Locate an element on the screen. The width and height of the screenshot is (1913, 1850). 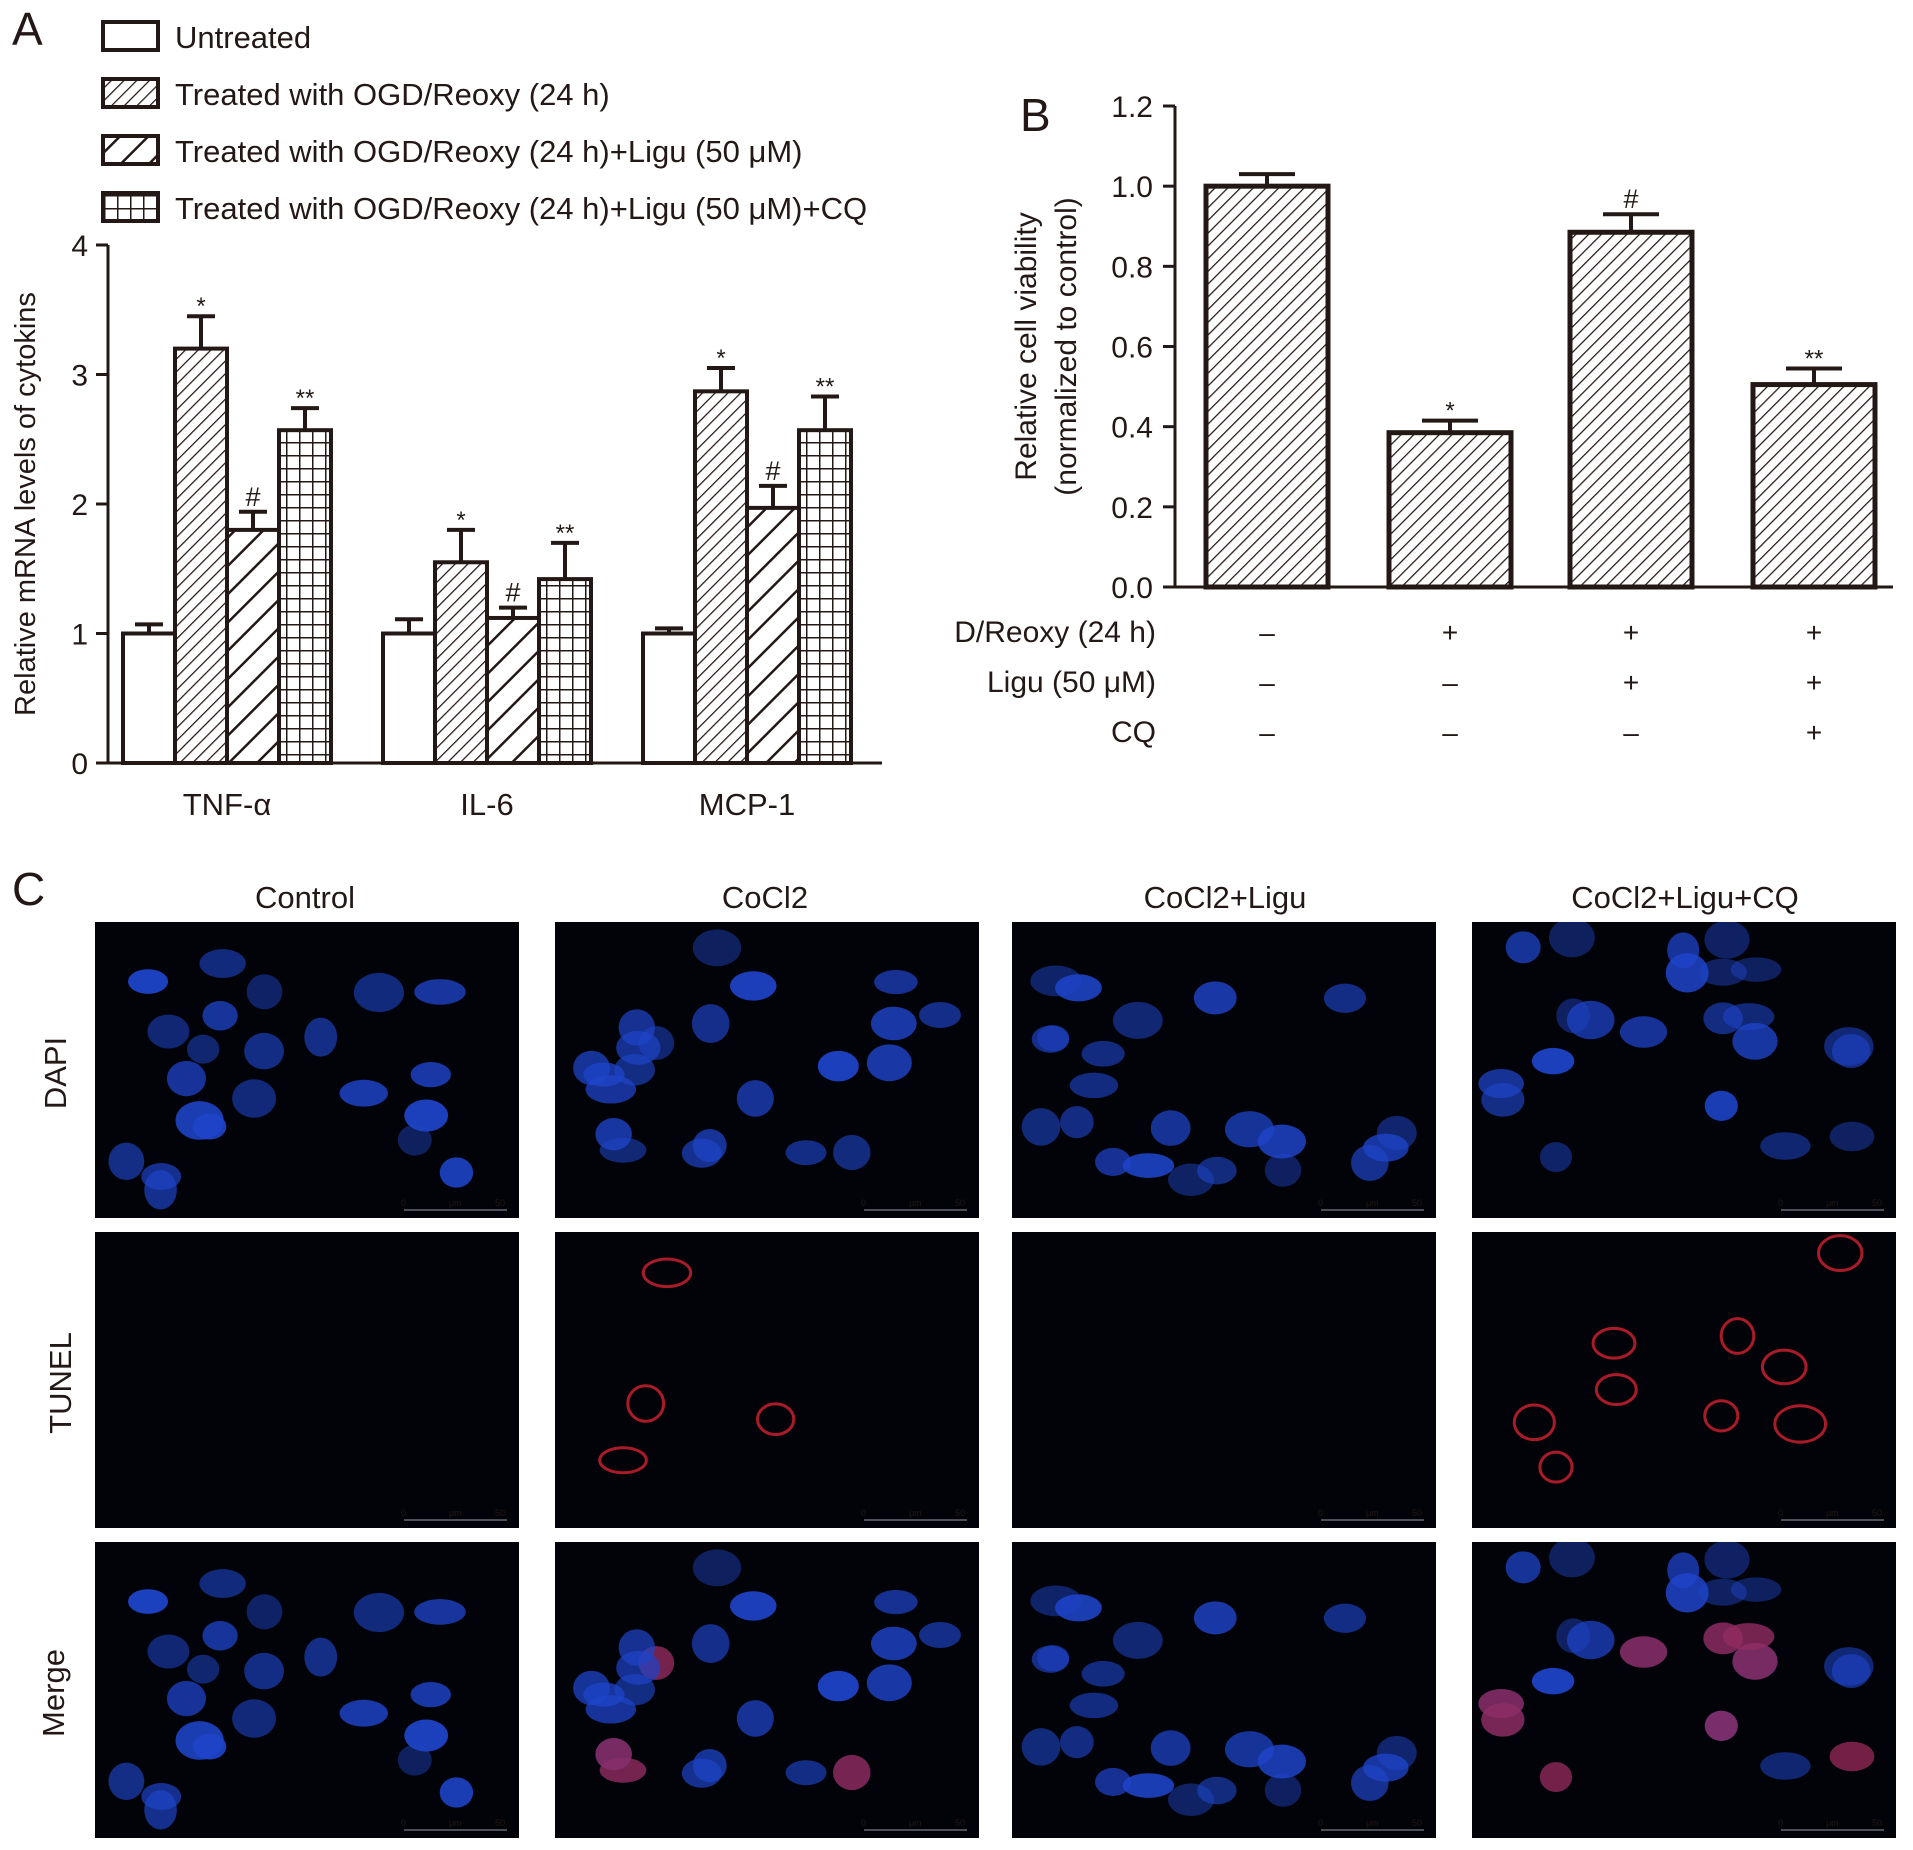
a-ytick-label-0: 0 is located at coordinates (79, 764).